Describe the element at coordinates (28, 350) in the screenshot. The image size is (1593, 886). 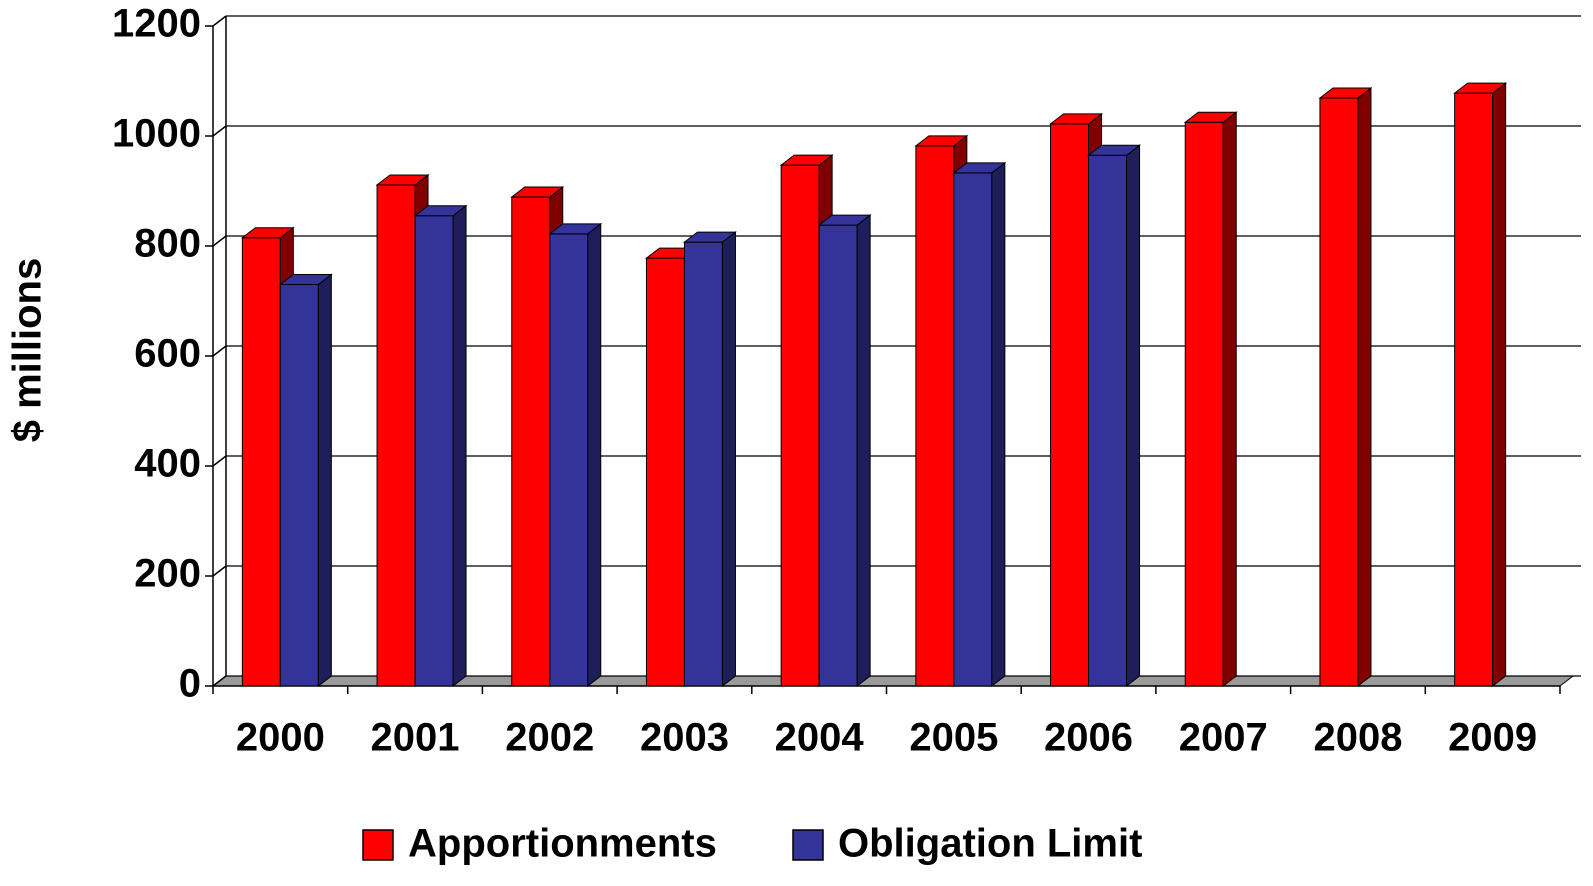
I see `y-axis-label: $ millions` at that location.